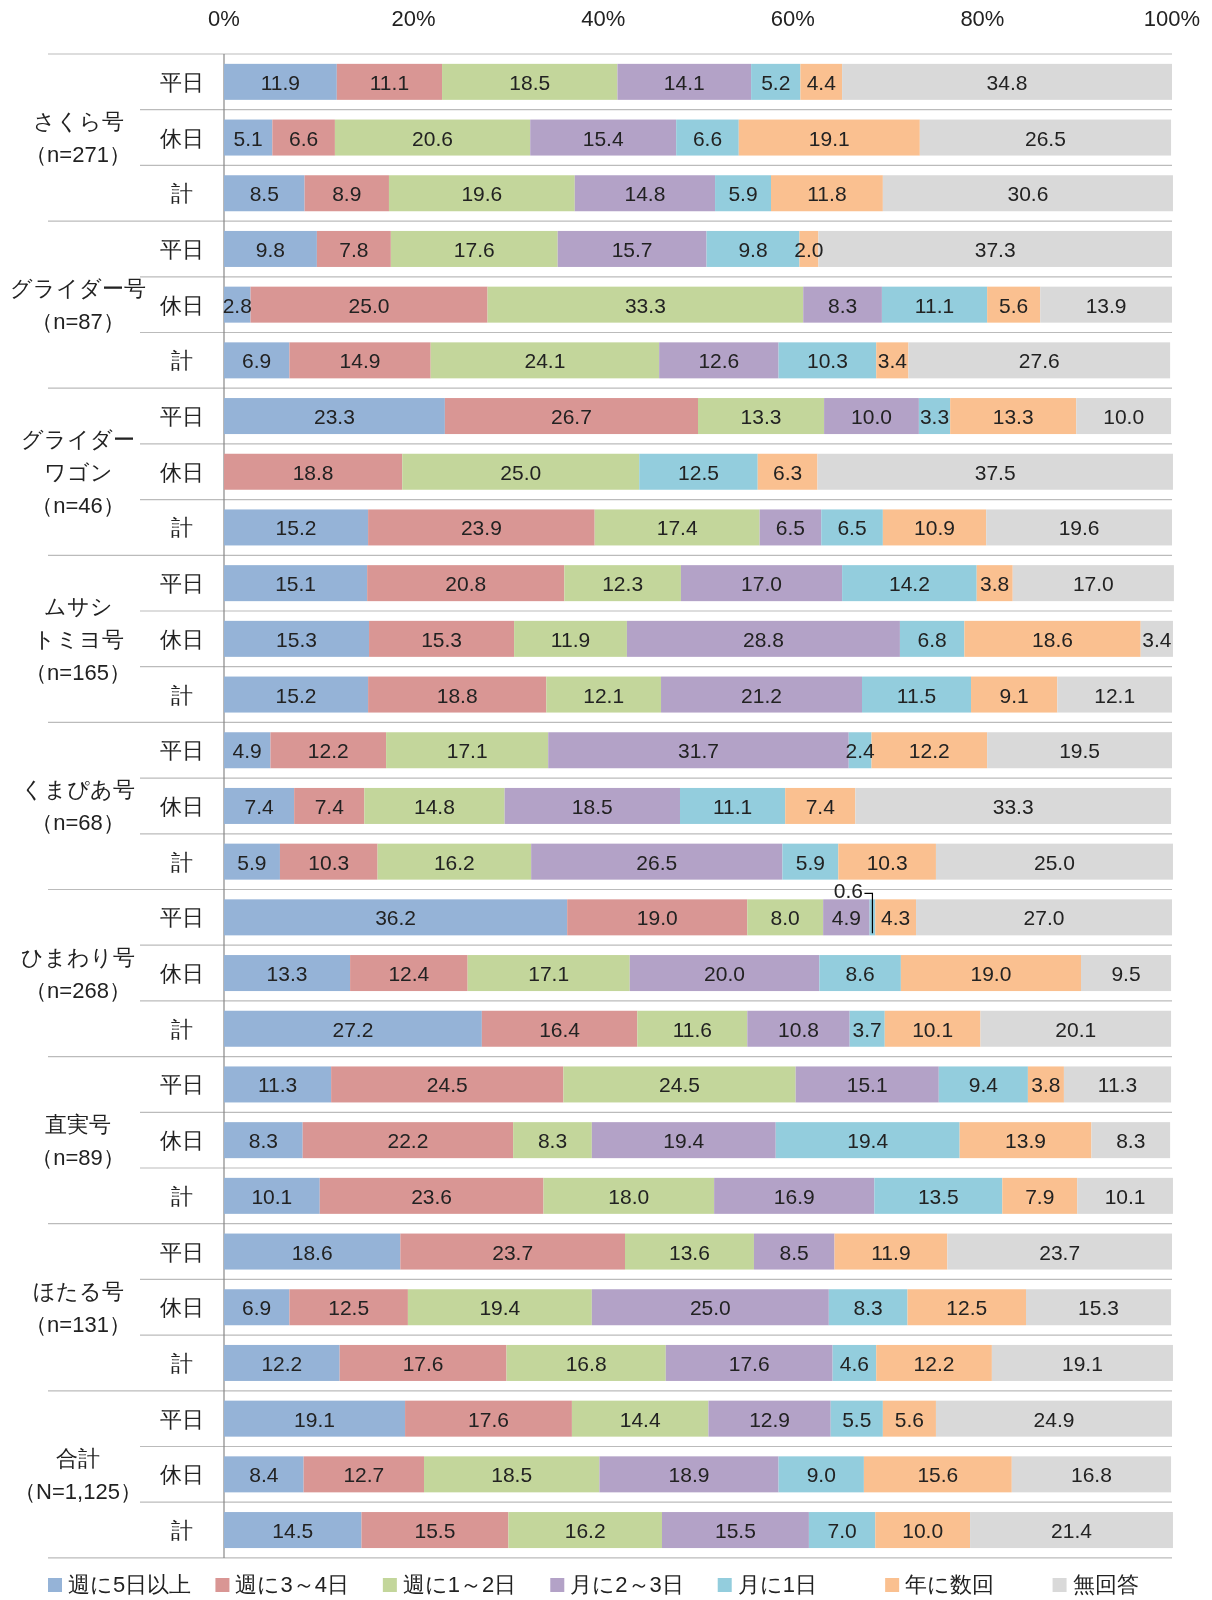 The image size is (1212, 1600). I want to click on data-label: 6.9, so click(257, 361).